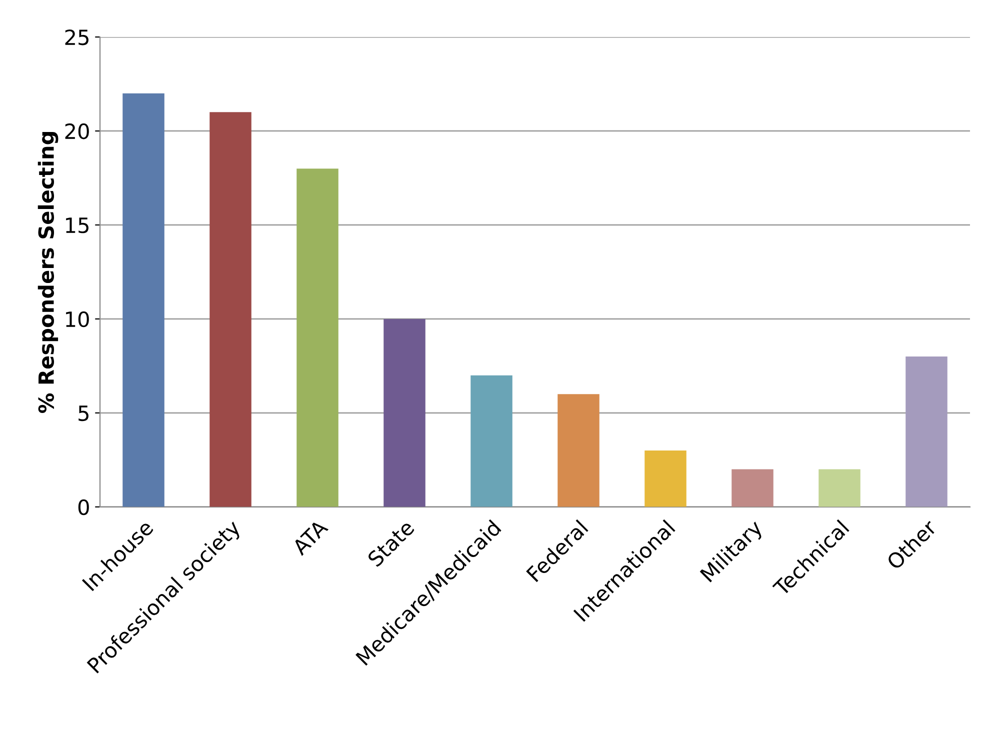 The image size is (1000, 740). I want to click on x-tick-label: ATA, so click(310, 537).